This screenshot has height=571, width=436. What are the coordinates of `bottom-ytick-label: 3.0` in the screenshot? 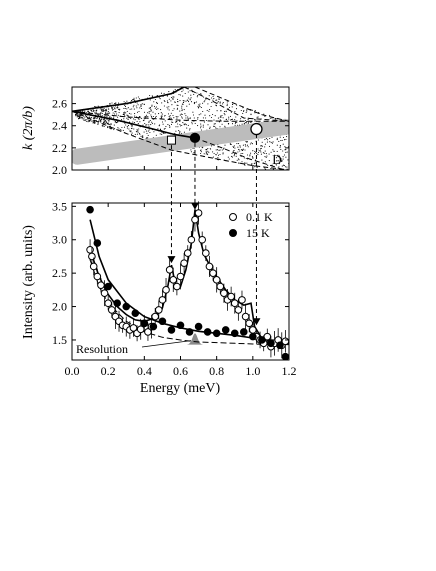 It's located at (59, 240).